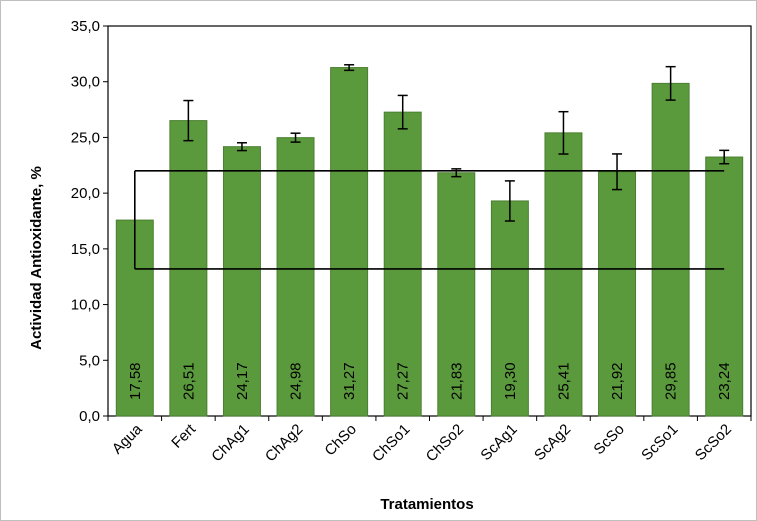 This screenshot has height=521, width=757. Describe the element at coordinates (36, 258) in the screenshot. I see `y-axis-title: Actividad Antioxidante, %` at that location.